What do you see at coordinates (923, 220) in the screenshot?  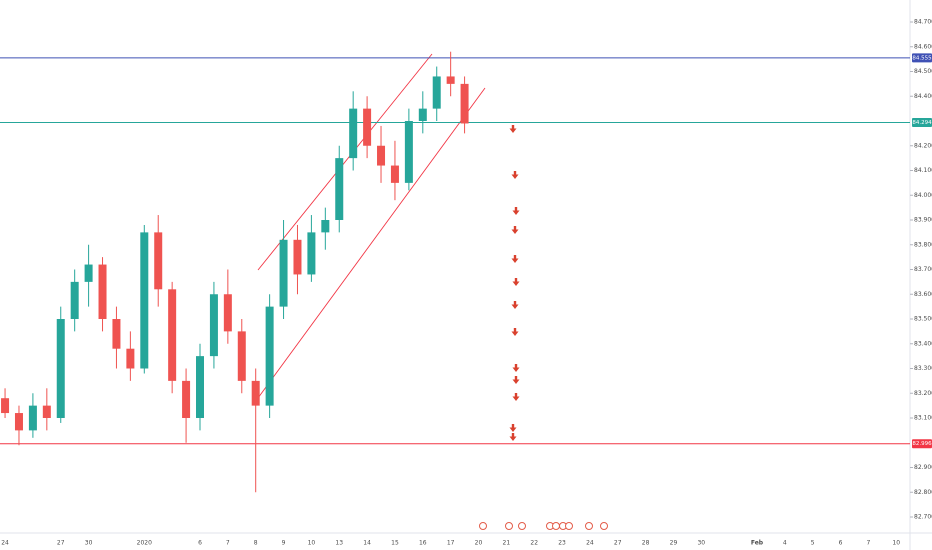 I see `y-tick-label: 83.900` at bounding box center [923, 220].